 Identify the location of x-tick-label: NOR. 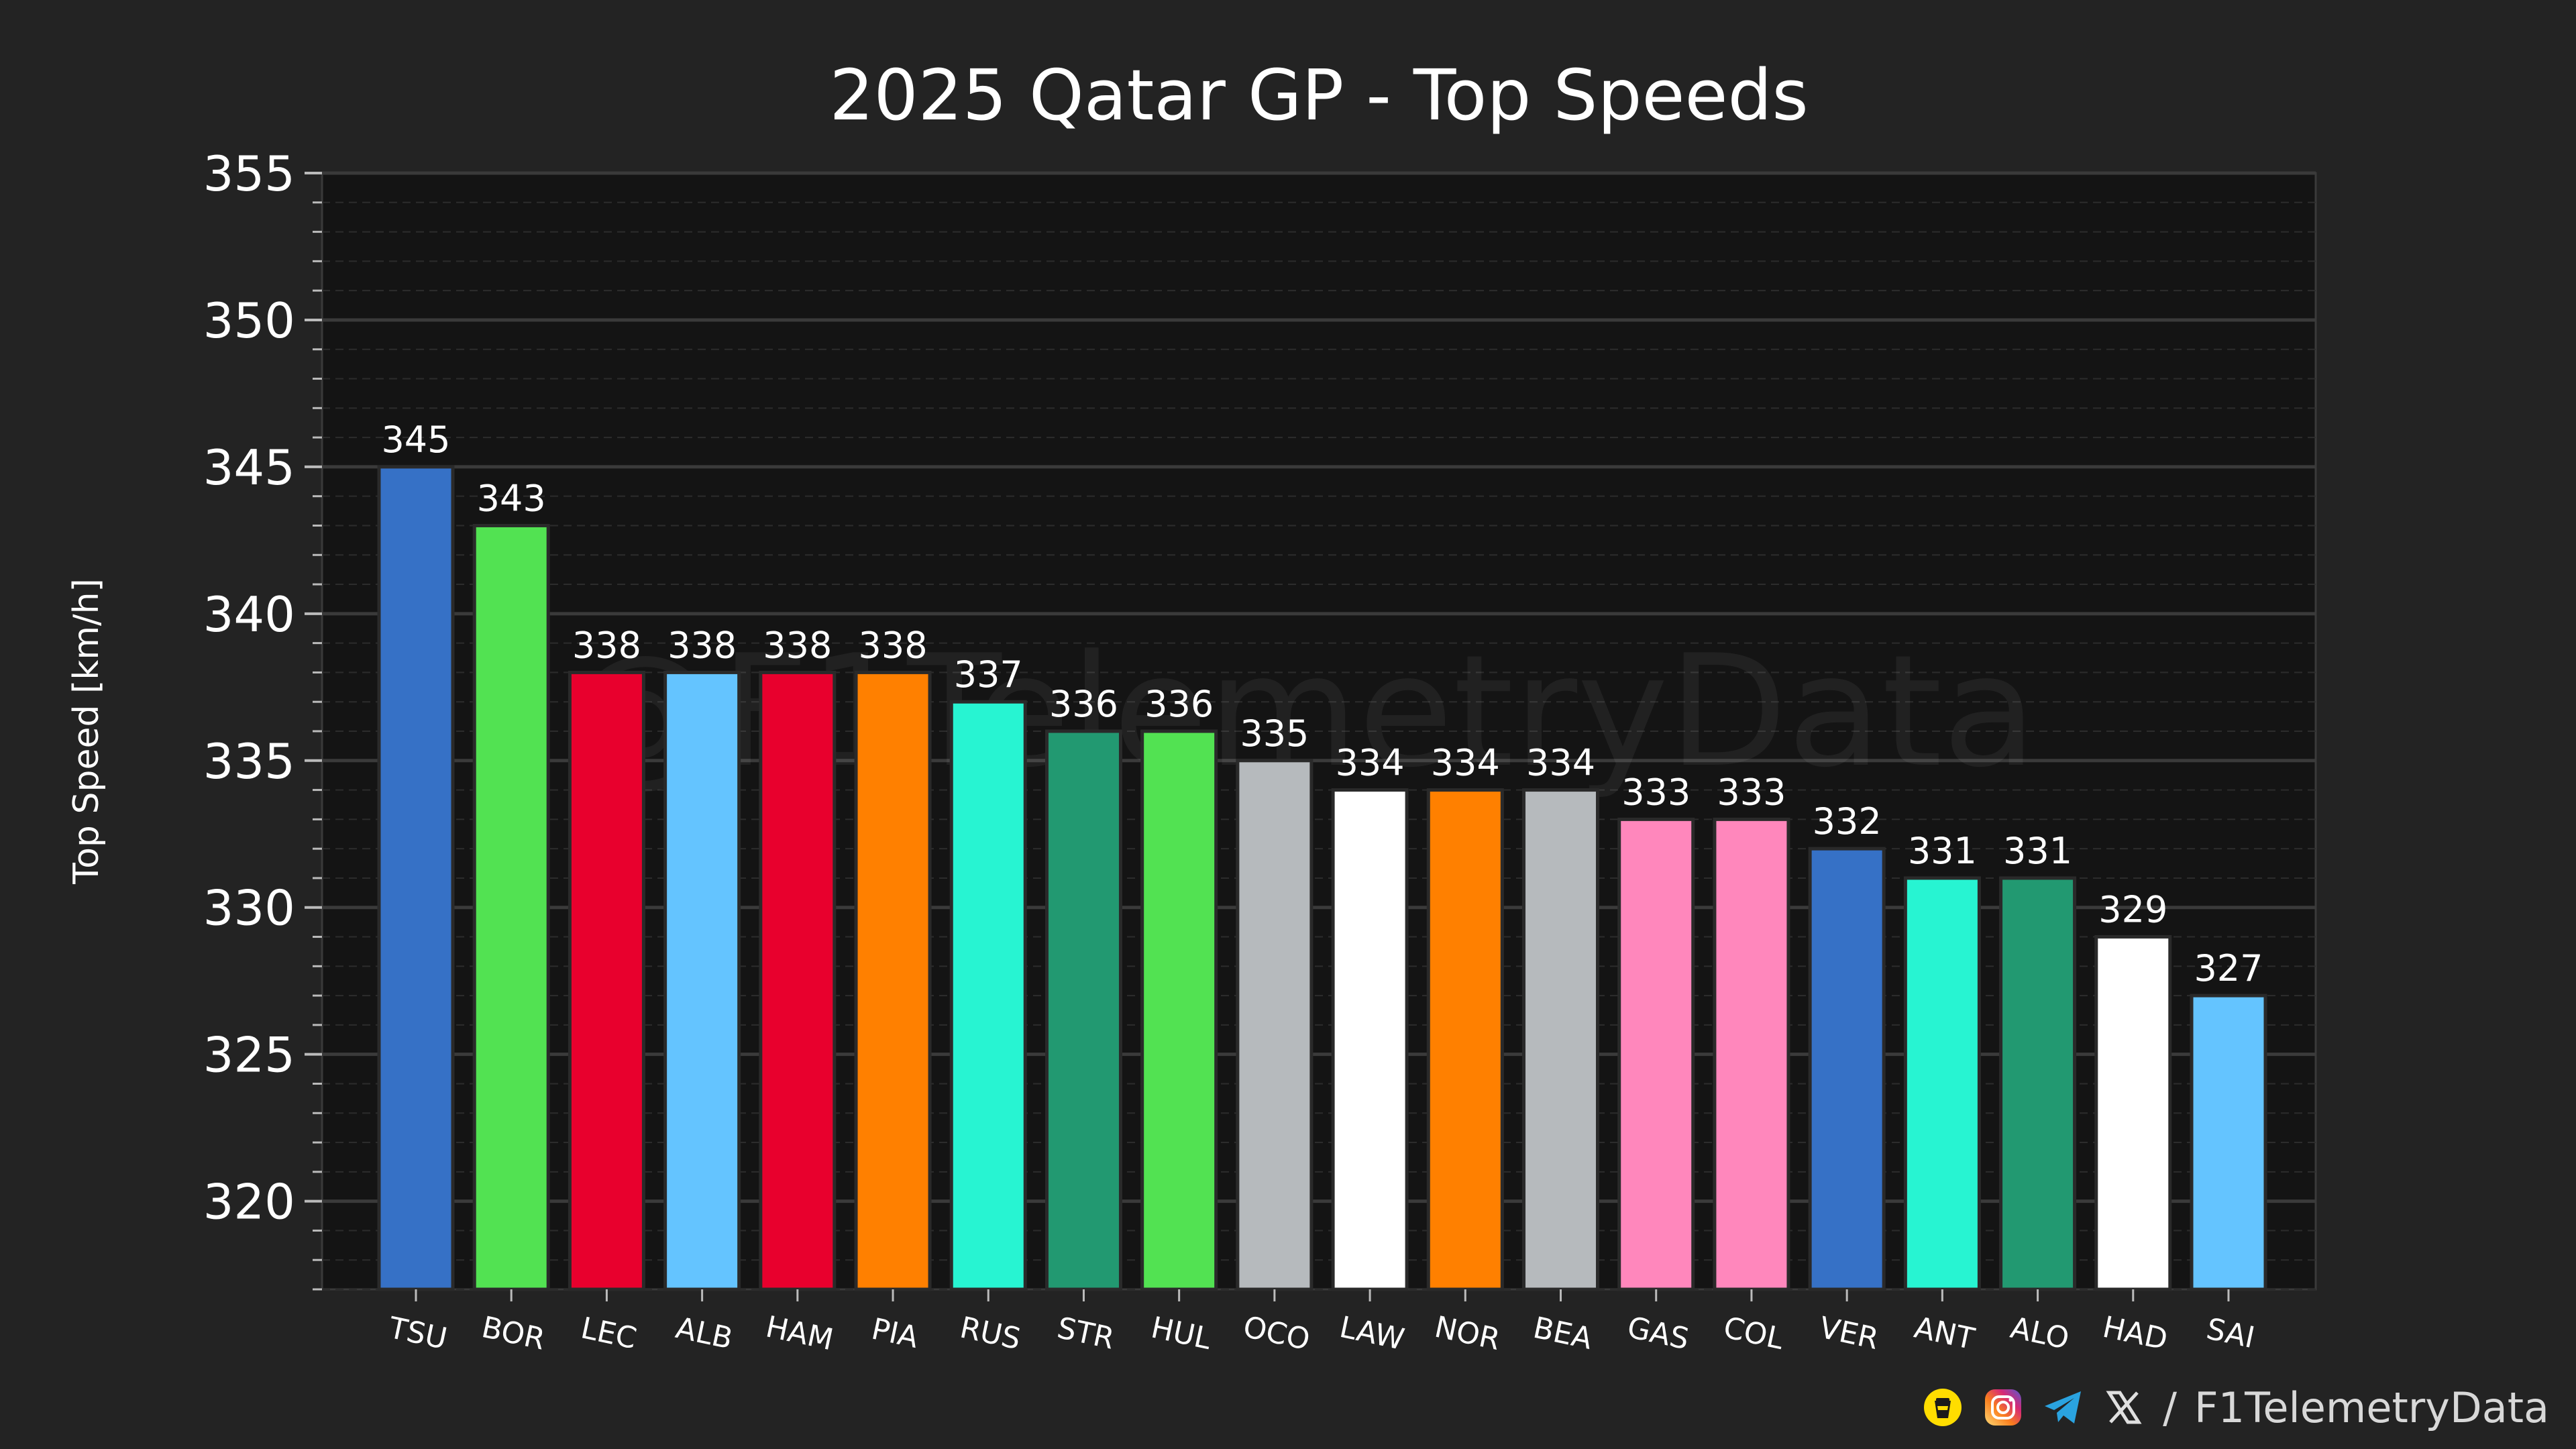
(1467, 1333).